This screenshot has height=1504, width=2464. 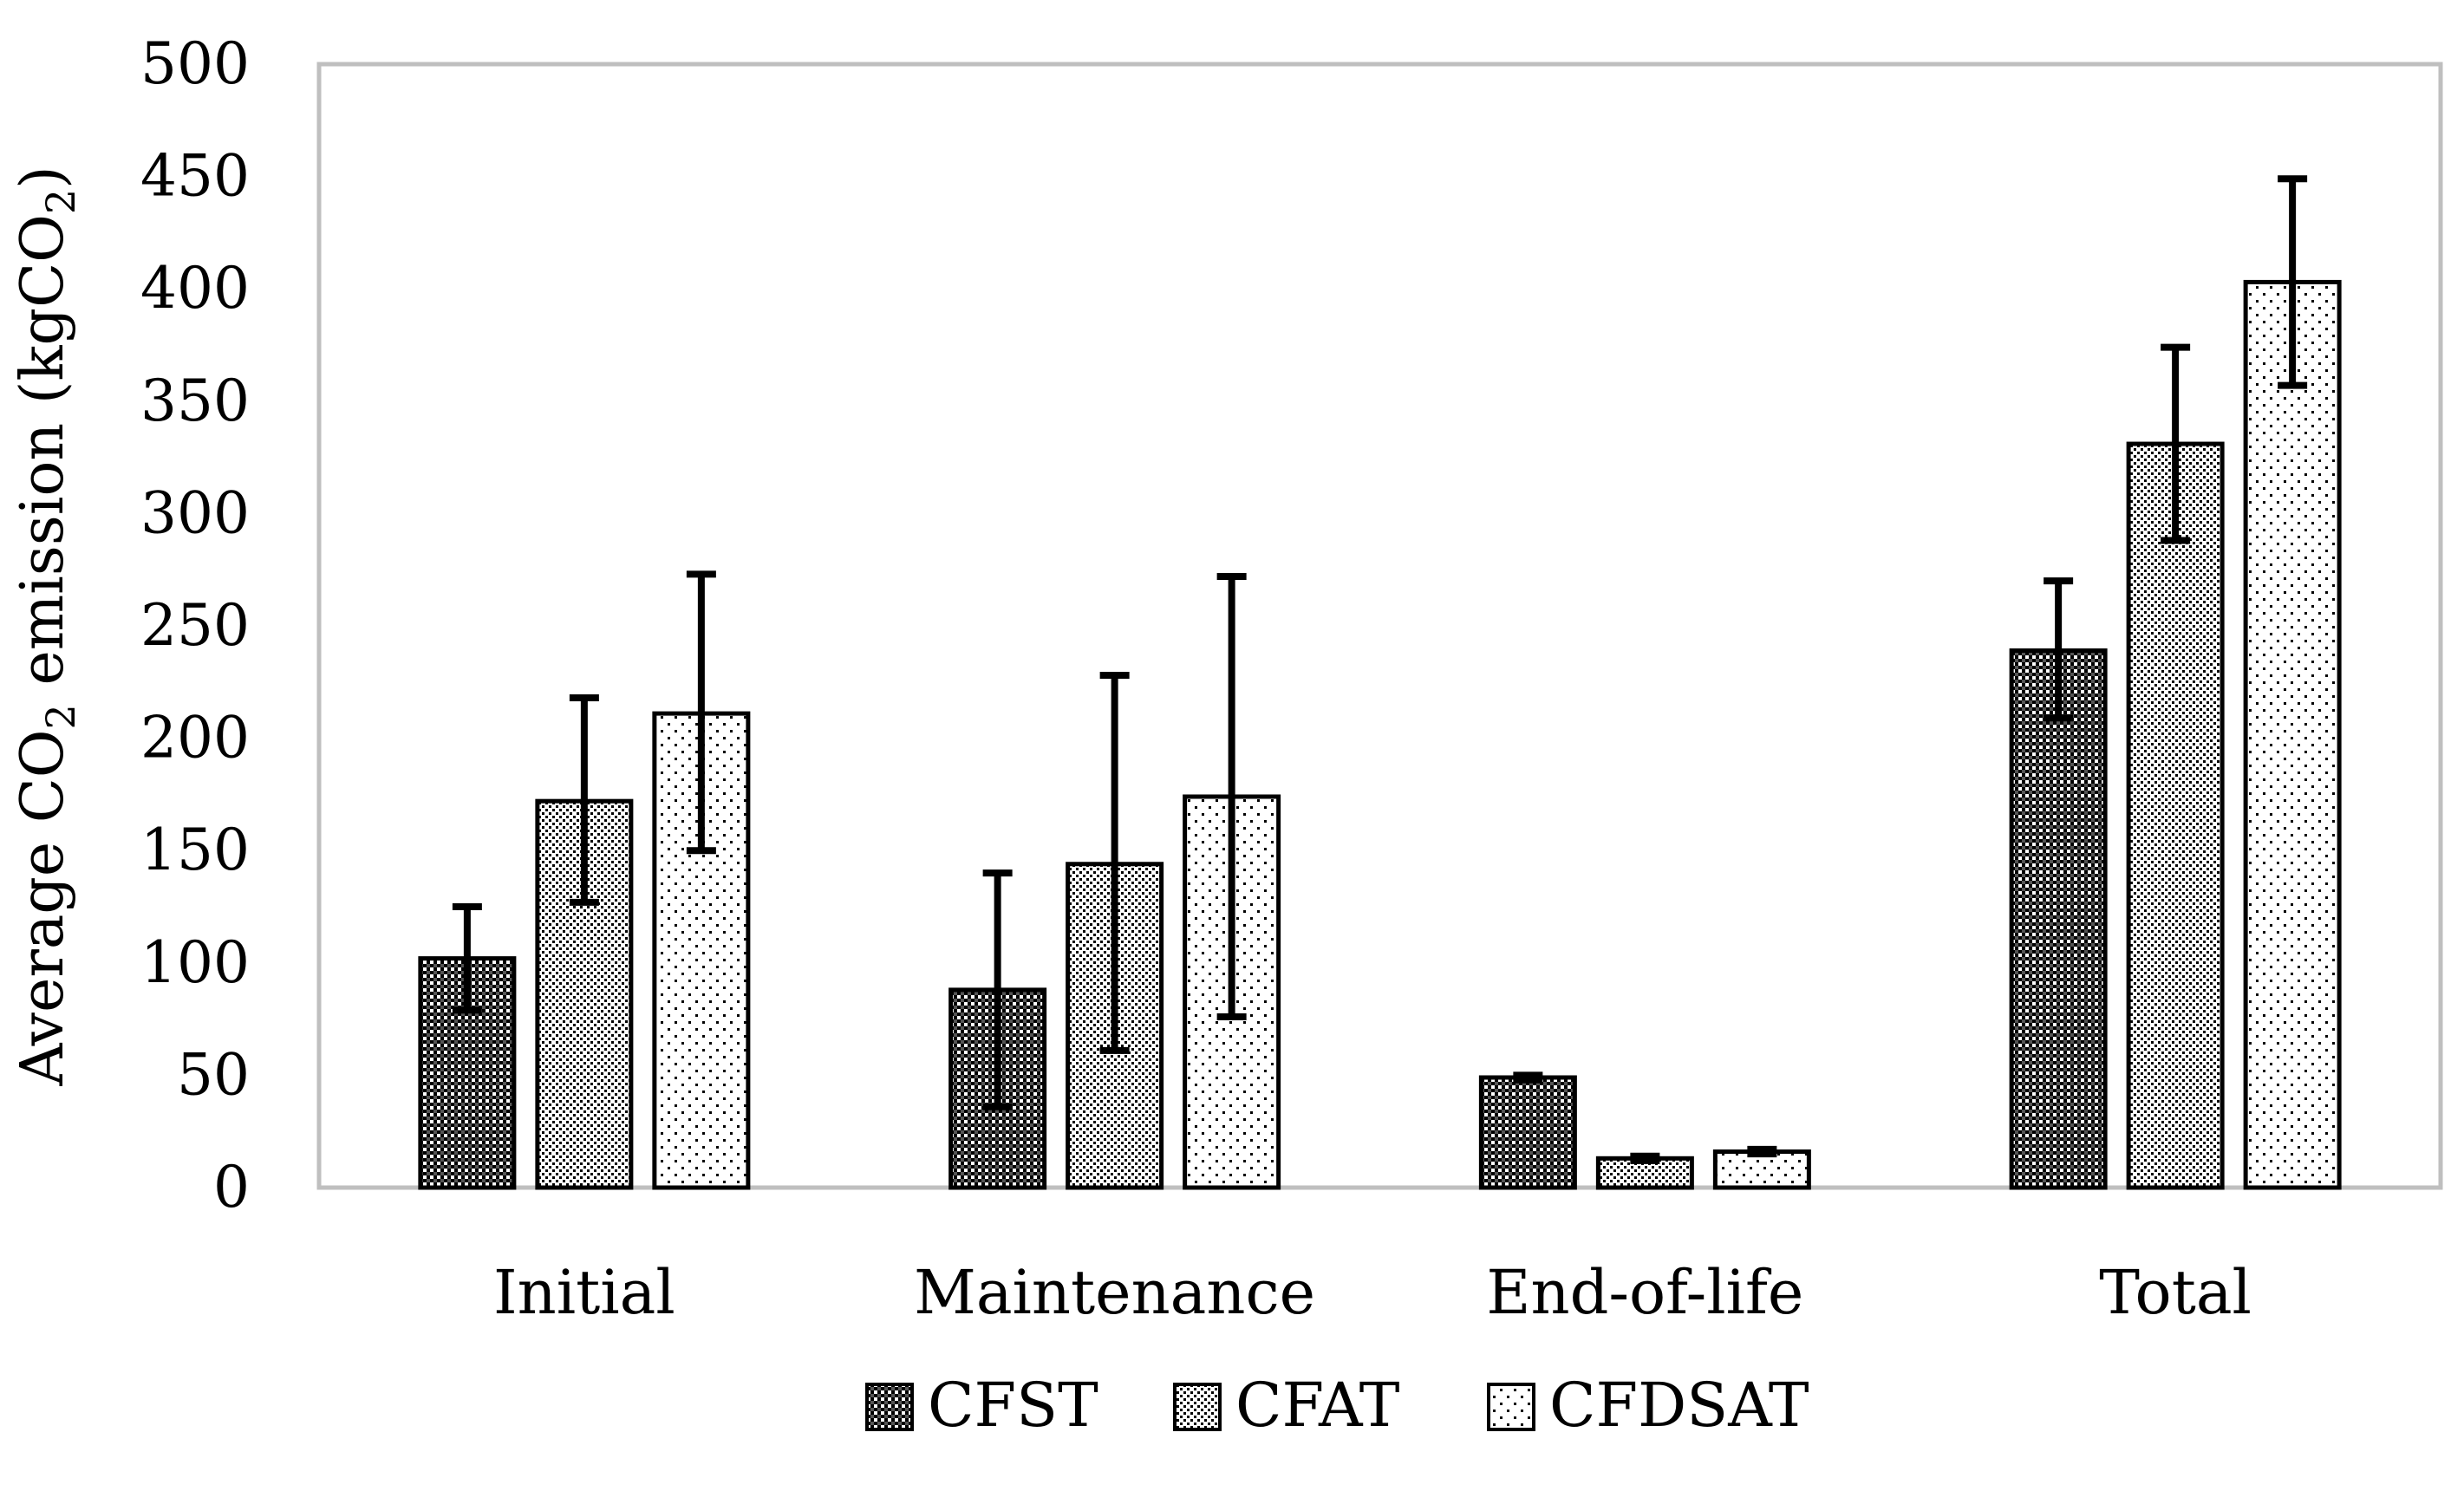 I want to click on y-tick-label-300: 300, so click(x=195, y=512).